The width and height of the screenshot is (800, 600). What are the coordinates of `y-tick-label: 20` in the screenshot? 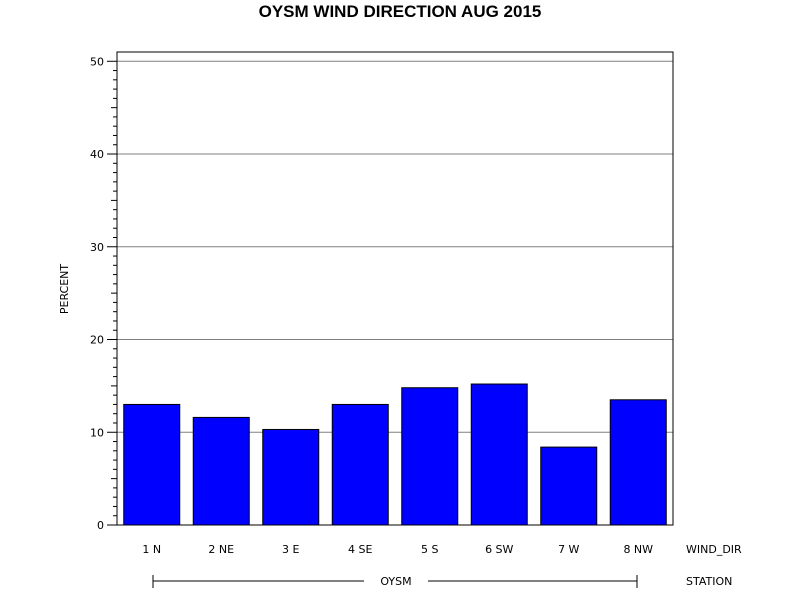 It's located at (97, 340).